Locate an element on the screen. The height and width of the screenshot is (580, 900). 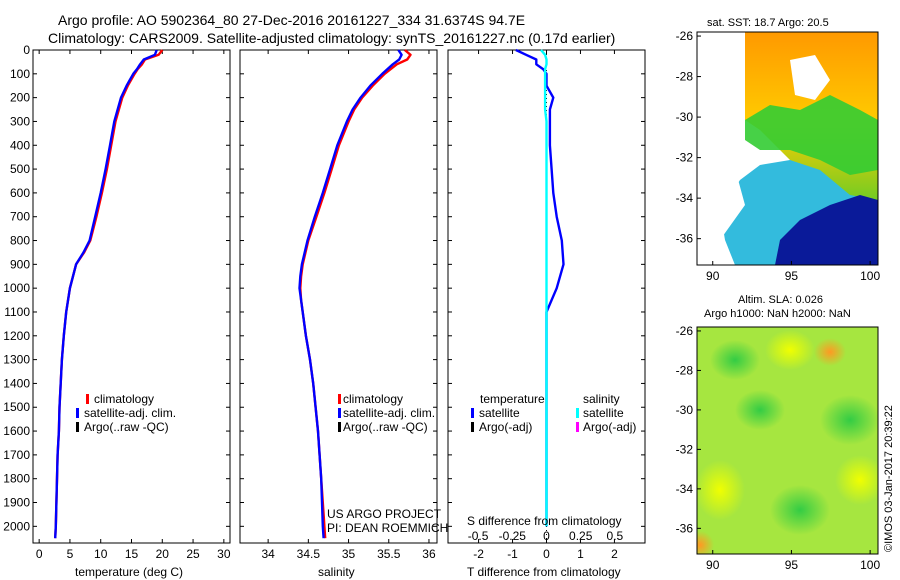
x-tick-label: 0 is located at coordinates (546, 554).